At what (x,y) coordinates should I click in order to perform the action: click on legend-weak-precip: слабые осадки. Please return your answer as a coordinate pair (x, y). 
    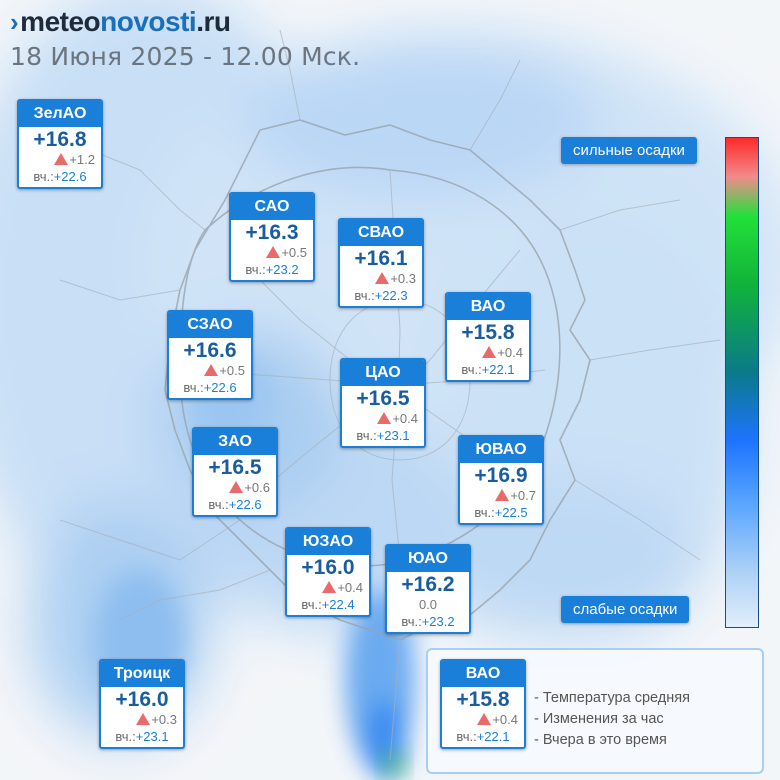
    Looking at the image, I should click on (625, 609).